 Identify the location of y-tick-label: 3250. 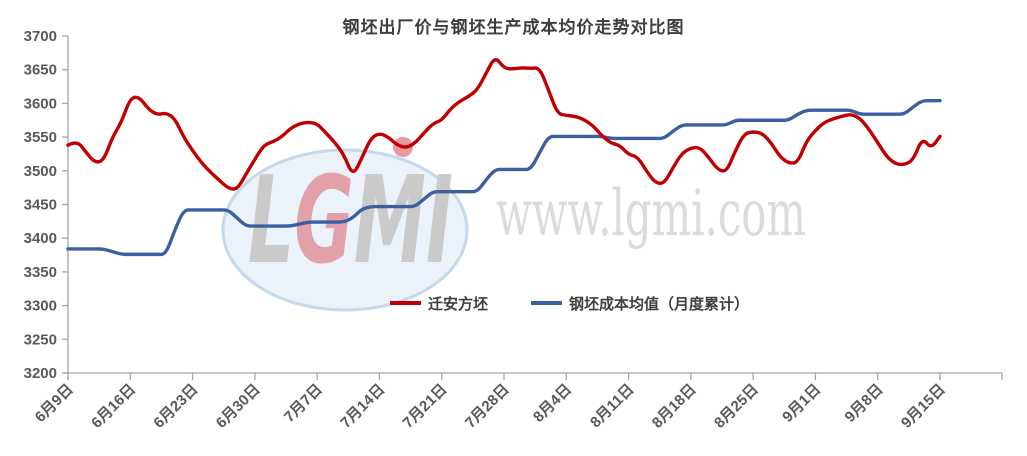
(40, 339).